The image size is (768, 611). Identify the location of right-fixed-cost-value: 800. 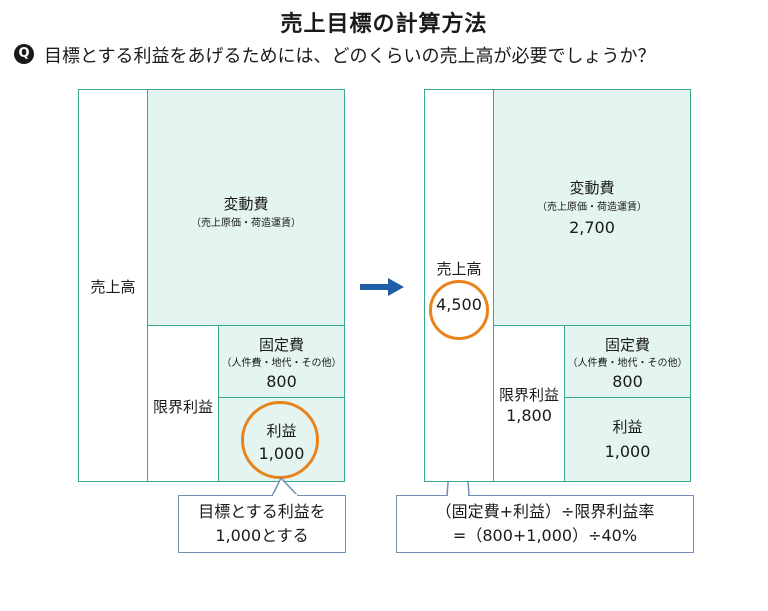
(627, 381).